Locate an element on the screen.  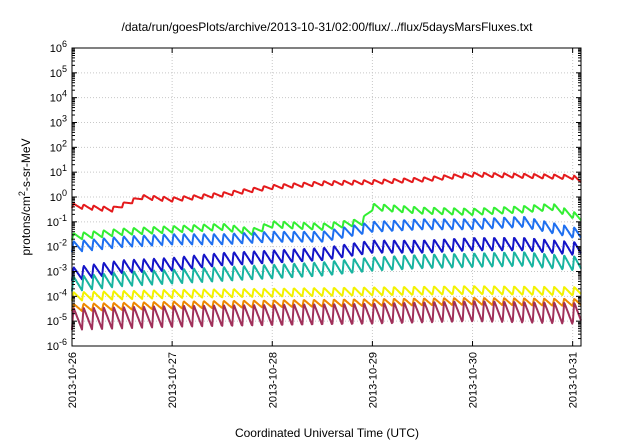
y-tick-exponent: 0 is located at coordinates (64, 193).